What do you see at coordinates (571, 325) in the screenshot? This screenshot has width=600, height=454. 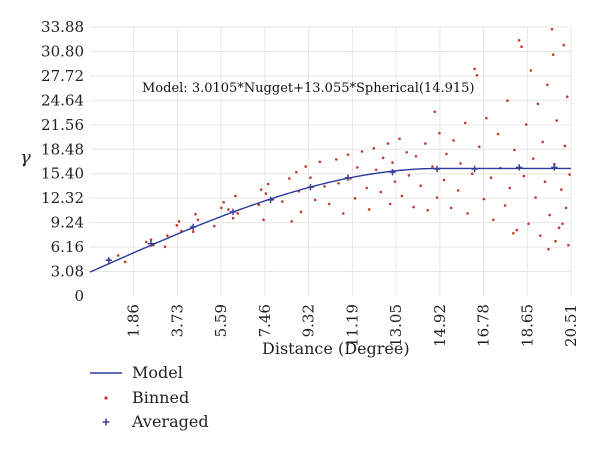 I see `x-tick-label: 20.51` at bounding box center [571, 325].